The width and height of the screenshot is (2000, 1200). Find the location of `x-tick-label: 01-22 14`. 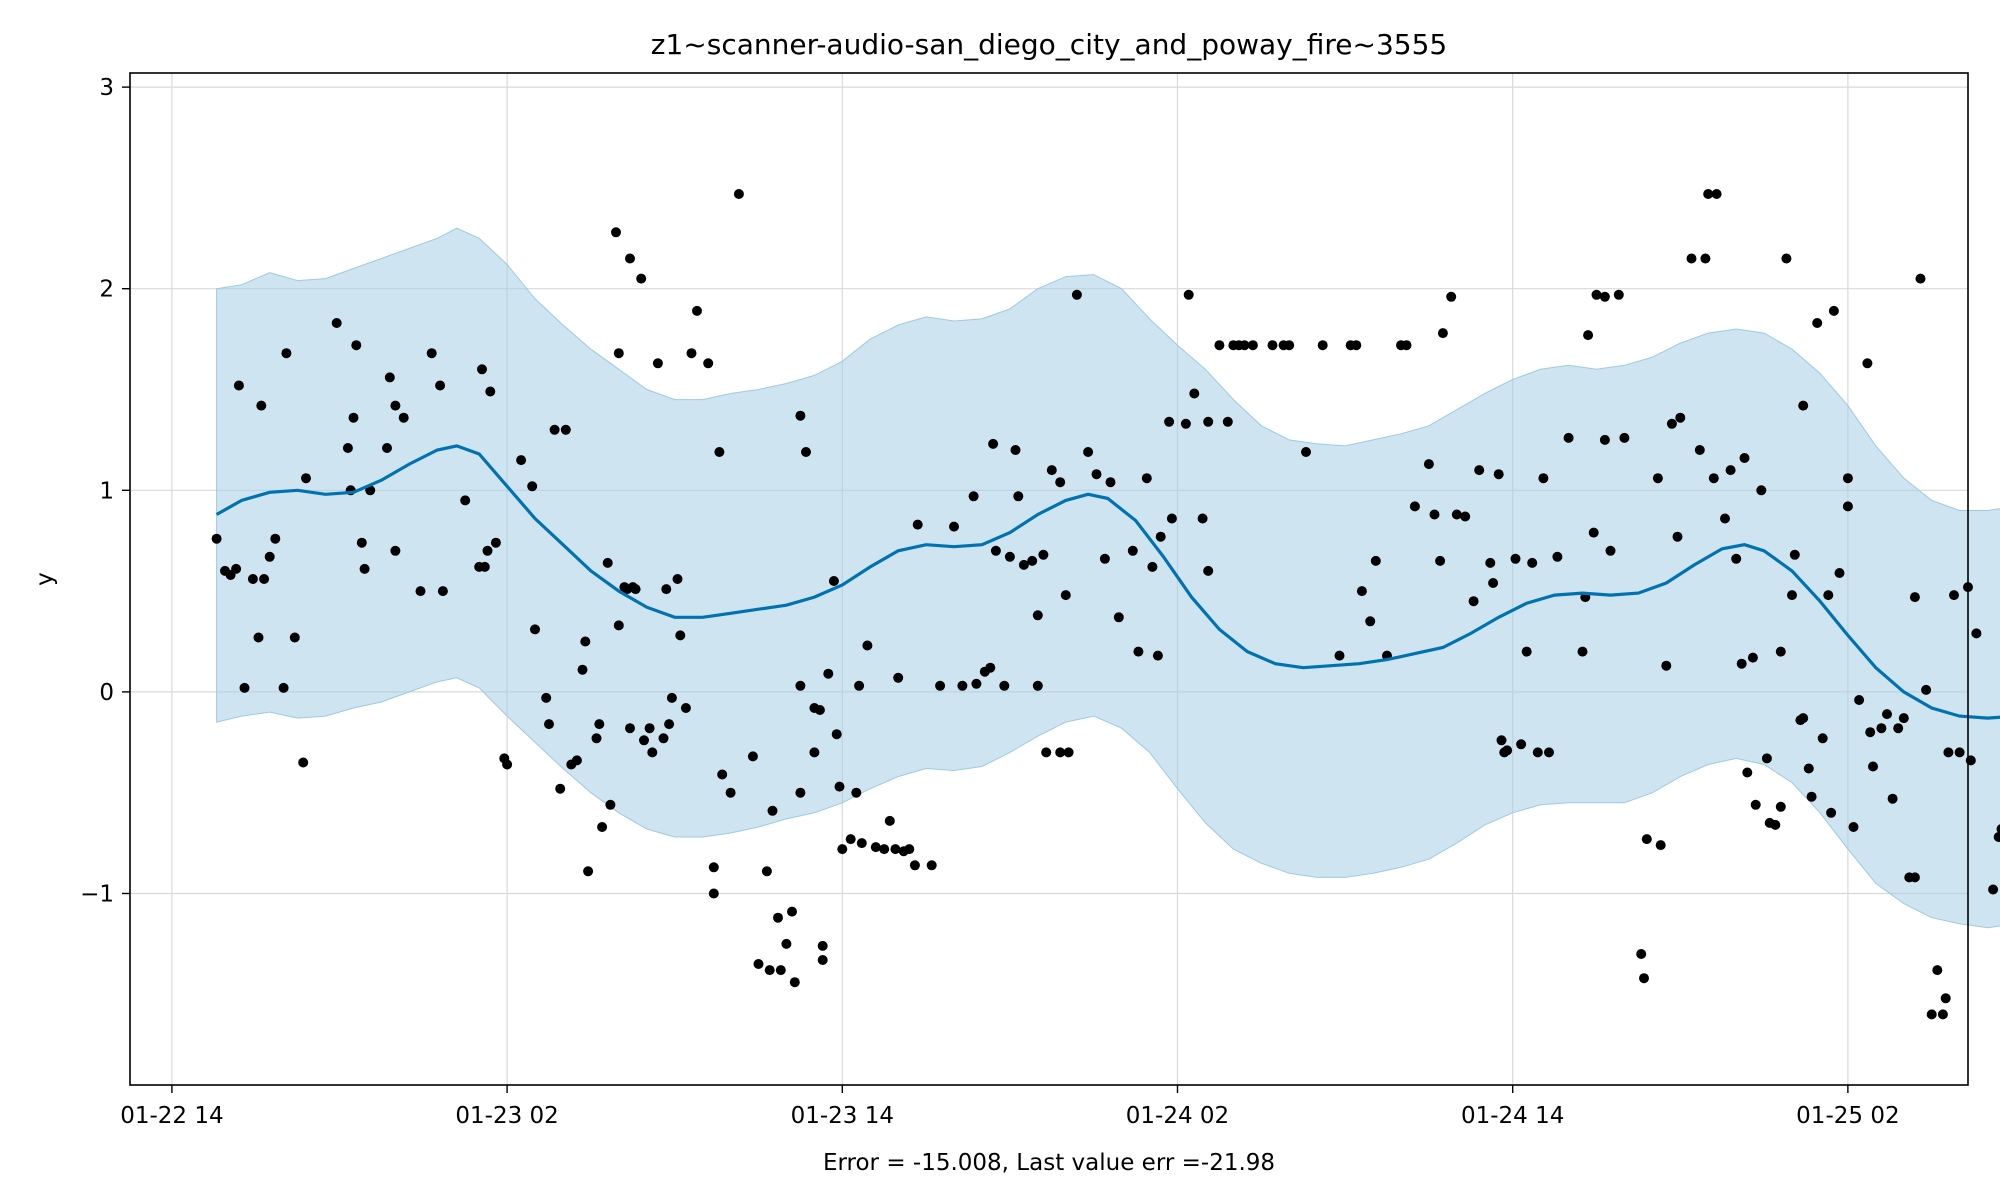

x-tick-label: 01-22 14 is located at coordinates (171, 1116).